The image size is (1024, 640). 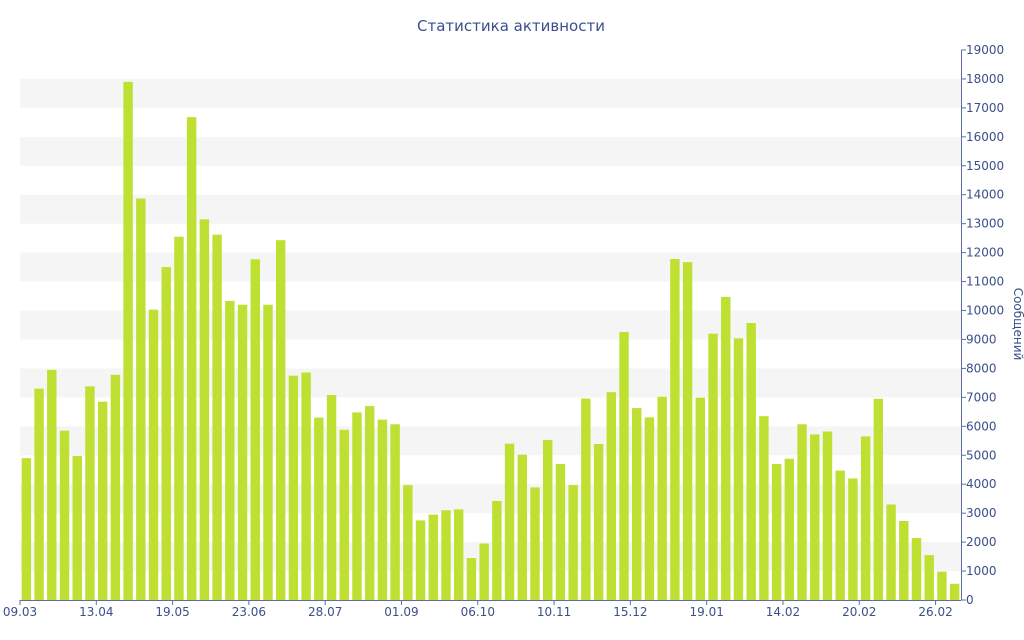 I want to click on y-tick-label: 9000, so click(x=981, y=339).